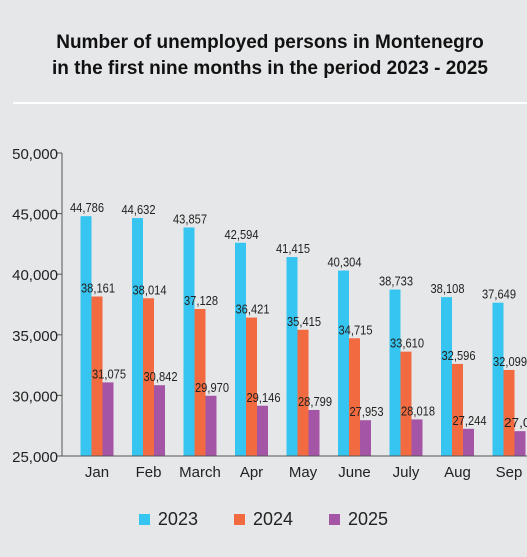 Image resolution: width=527 pixels, height=557 pixels. Describe the element at coordinates (212, 387) in the screenshot. I see `data-label-2025-march: 29,970` at that location.